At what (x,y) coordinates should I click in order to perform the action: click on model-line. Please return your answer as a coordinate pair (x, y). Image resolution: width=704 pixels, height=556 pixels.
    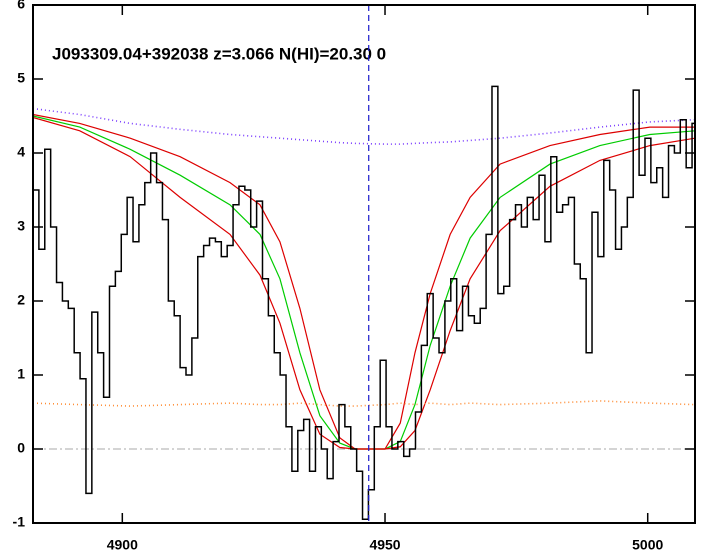
    Looking at the image, I should click on (364, 403).